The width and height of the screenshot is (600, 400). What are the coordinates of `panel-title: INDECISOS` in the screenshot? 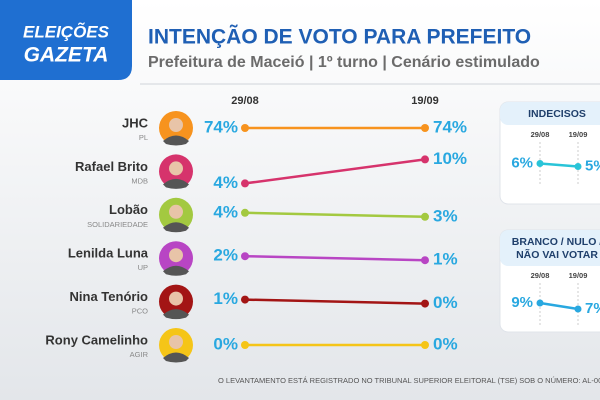 It's located at (557, 114).